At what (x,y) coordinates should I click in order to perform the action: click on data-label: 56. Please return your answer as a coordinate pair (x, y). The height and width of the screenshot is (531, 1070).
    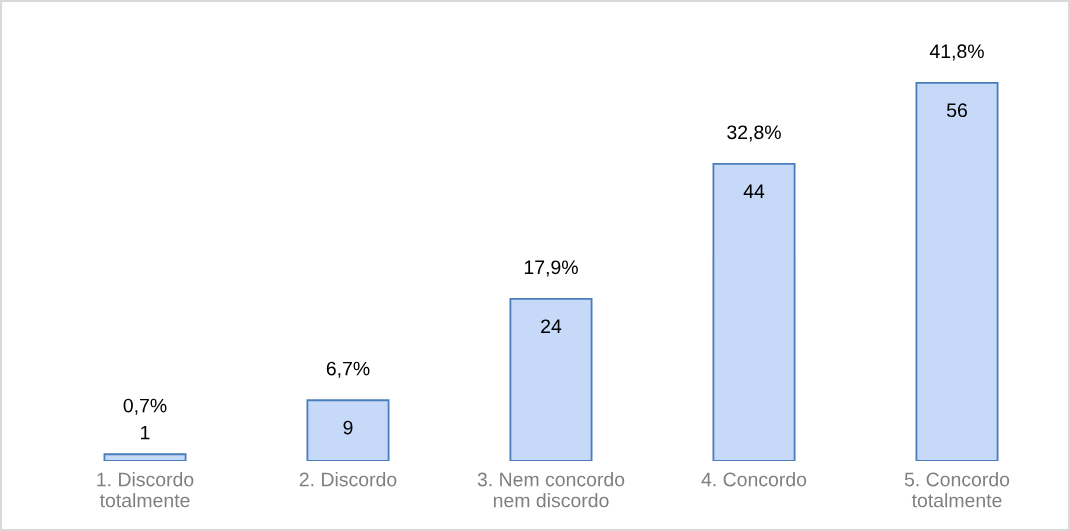
    Looking at the image, I should click on (956, 110).